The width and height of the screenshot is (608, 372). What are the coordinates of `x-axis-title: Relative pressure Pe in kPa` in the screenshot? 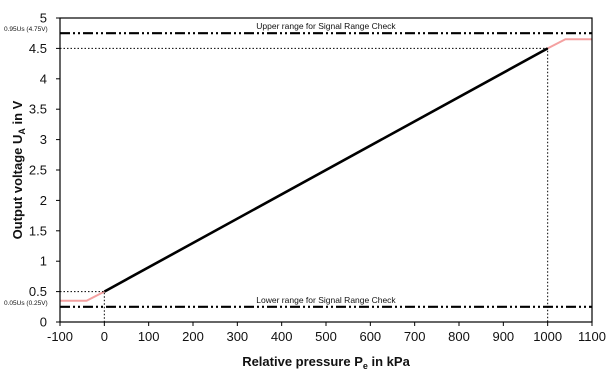 It's located at (326, 362).